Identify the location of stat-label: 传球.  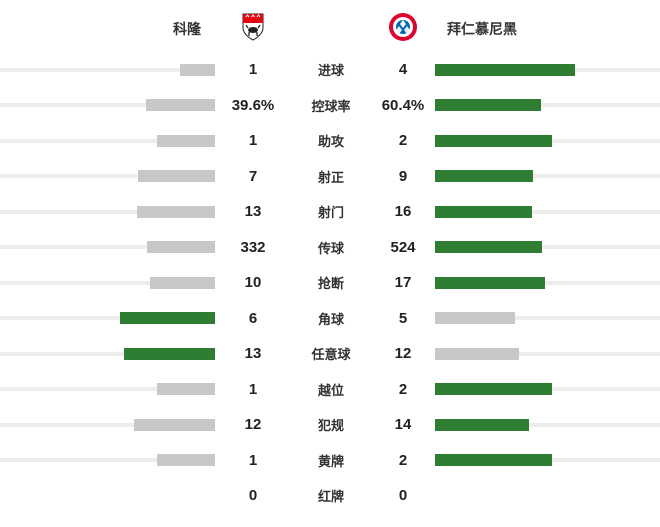
(330, 248).